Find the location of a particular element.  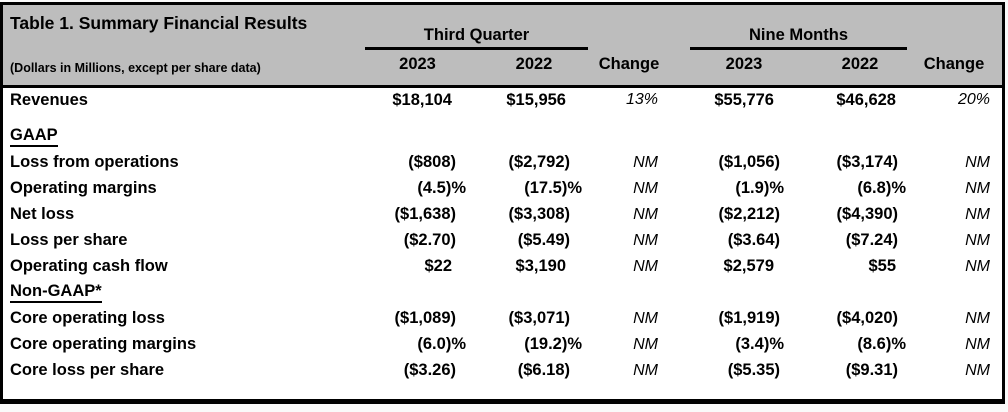

value-cell: ($7.24) is located at coordinates (871, 240).